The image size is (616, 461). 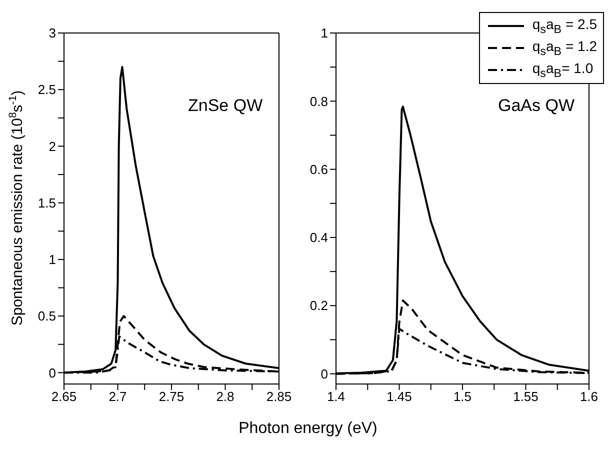 What do you see at coordinates (52, 33) in the screenshot?
I see `y-tick-label: 3` at bounding box center [52, 33].